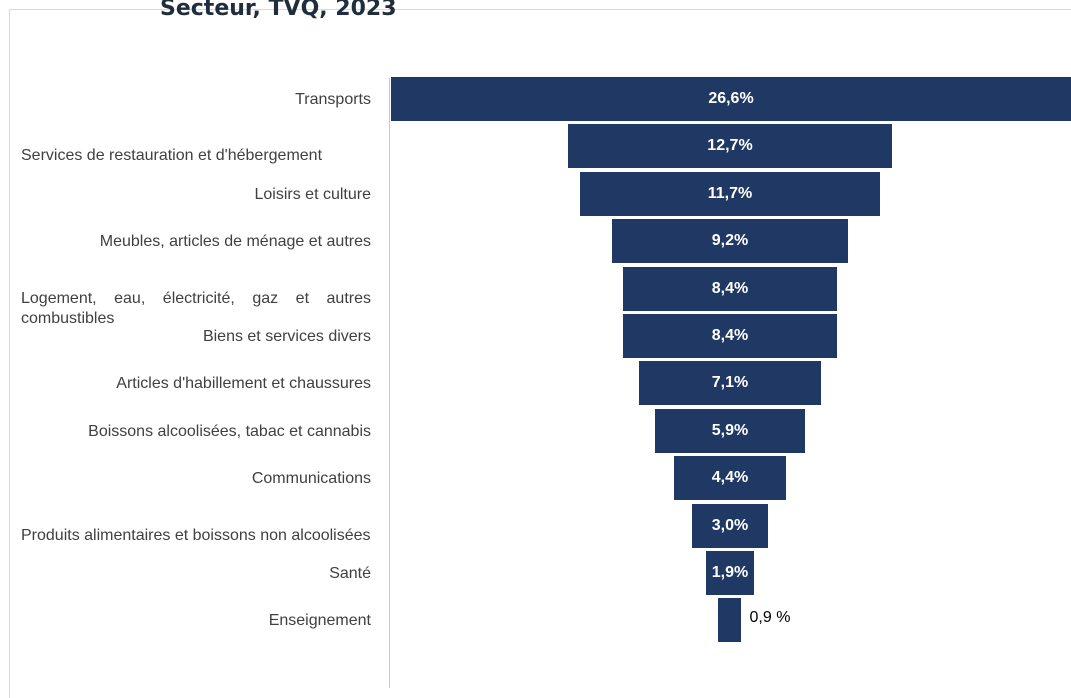 The image size is (1071, 698). I want to click on category-label: Biens et services divers, so click(286, 336).